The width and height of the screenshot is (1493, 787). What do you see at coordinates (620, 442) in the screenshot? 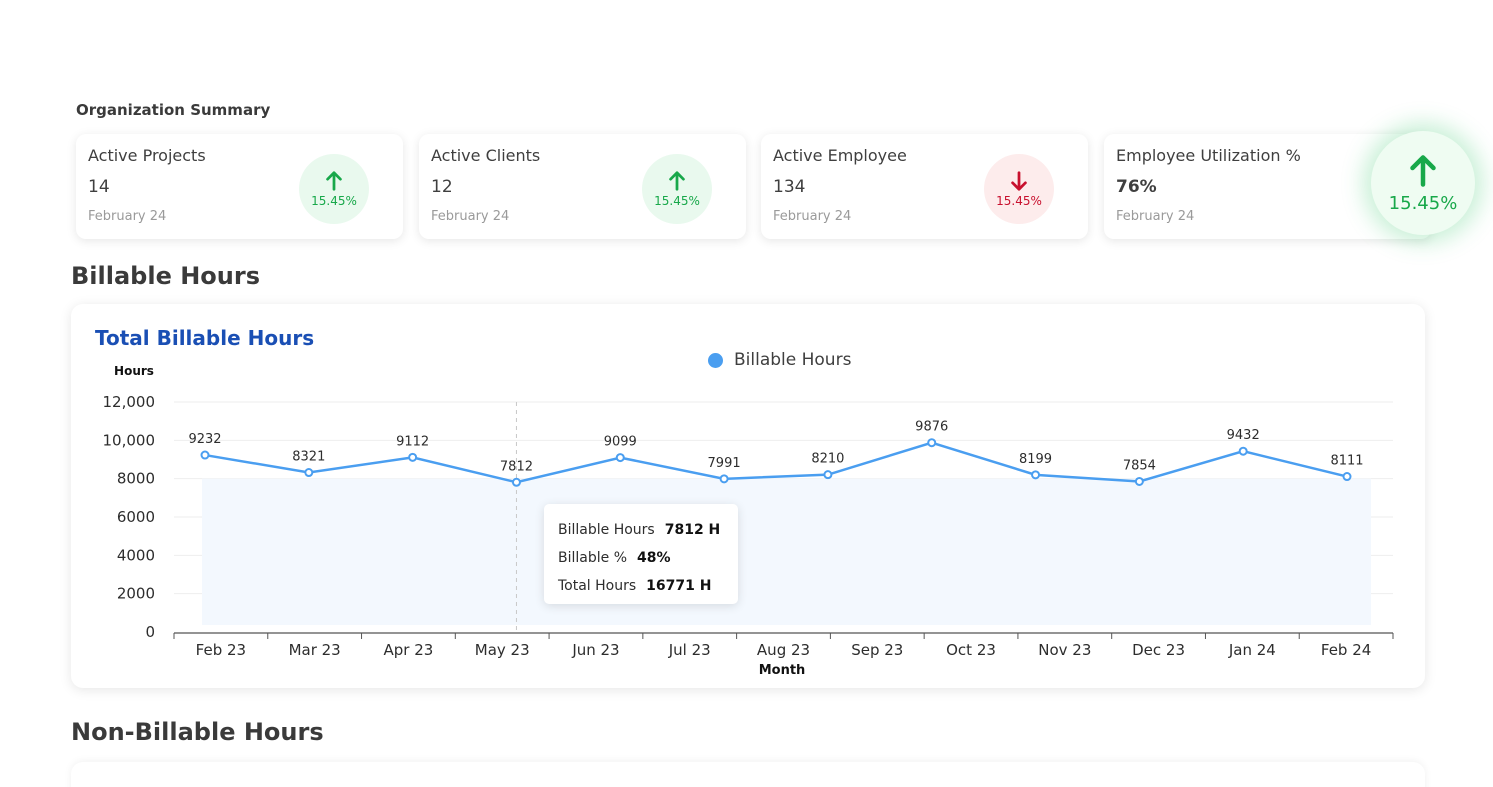
I see `data-label: 9099` at bounding box center [620, 442].